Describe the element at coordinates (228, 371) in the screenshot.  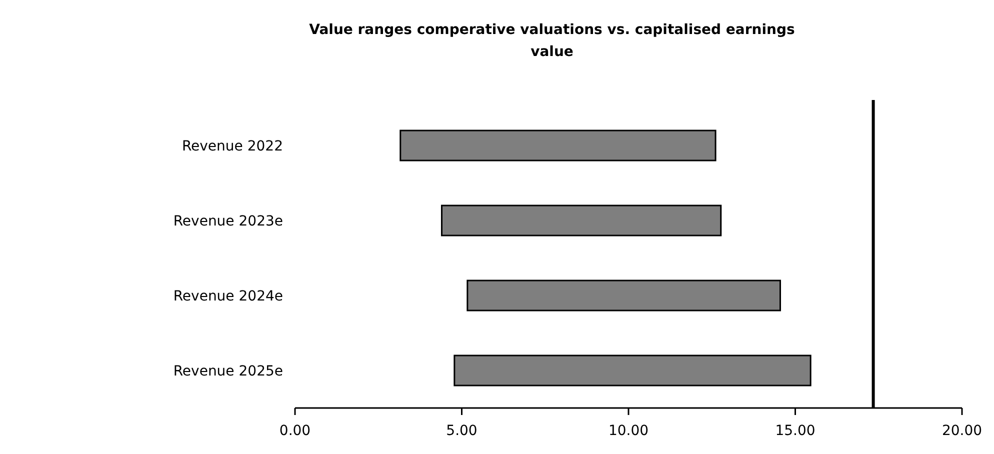
I see `y-tick-label: Revenue 2025e` at that location.